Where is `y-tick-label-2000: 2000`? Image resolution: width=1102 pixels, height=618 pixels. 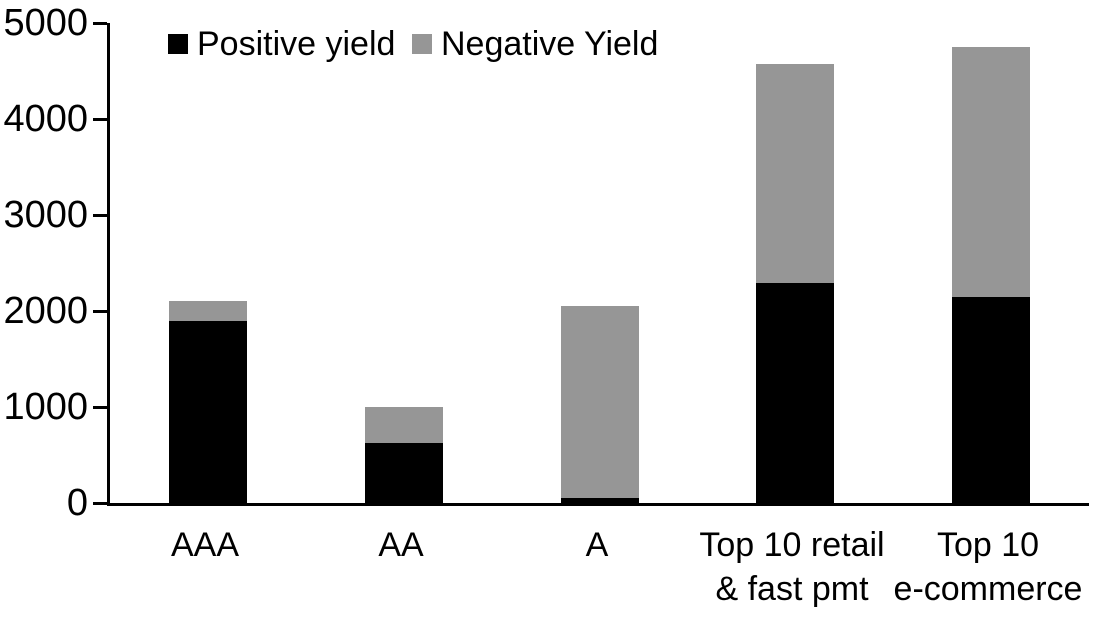
y-tick-label-2000: 2000 is located at coordinates (45, 311).